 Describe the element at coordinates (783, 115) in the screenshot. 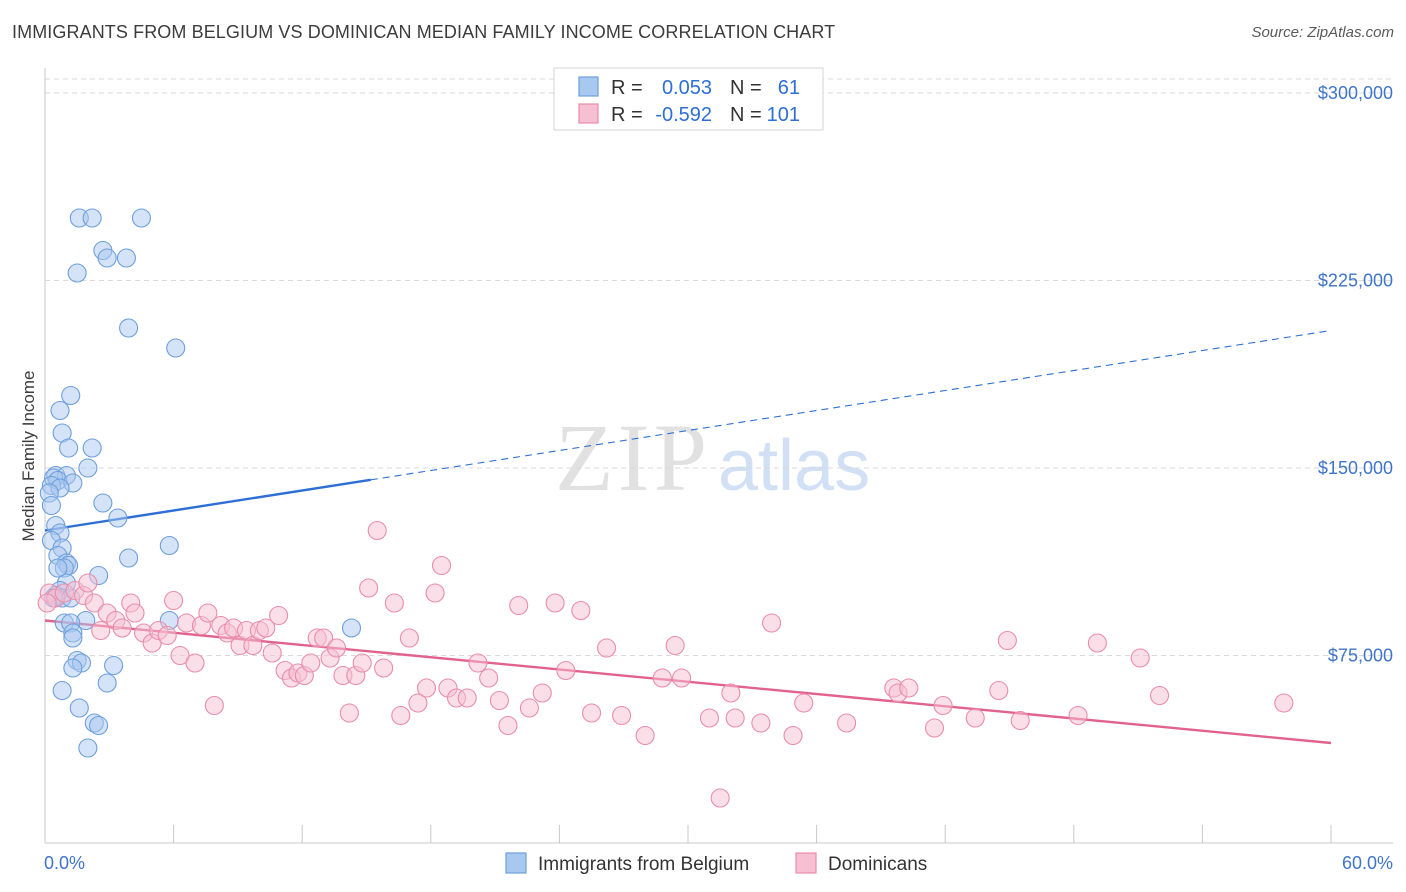

I see `legend-n-value-2: 101` at that location.